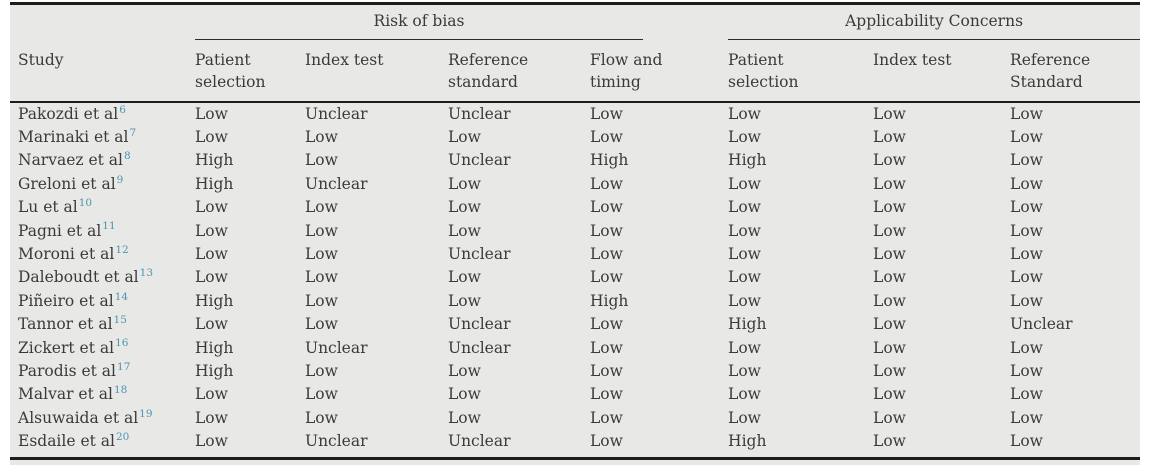  I want to click on table-row: Daleboudt et al13 Low Low Low Low Low Low Low, so click(575, 277).